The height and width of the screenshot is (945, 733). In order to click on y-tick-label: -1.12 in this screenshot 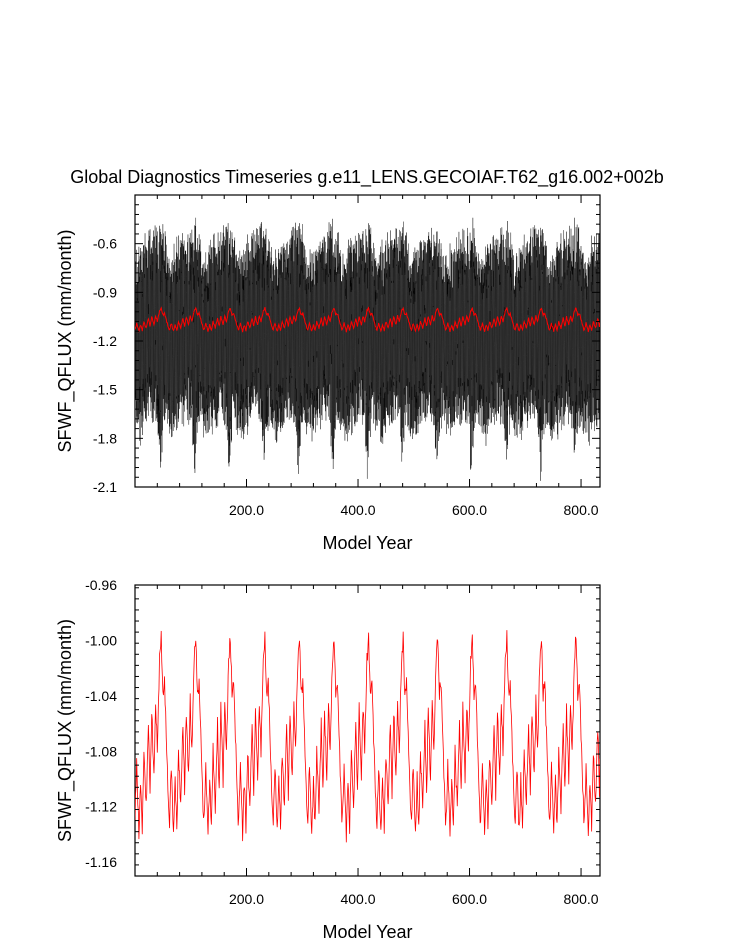, I will do `click(101, 807)`.